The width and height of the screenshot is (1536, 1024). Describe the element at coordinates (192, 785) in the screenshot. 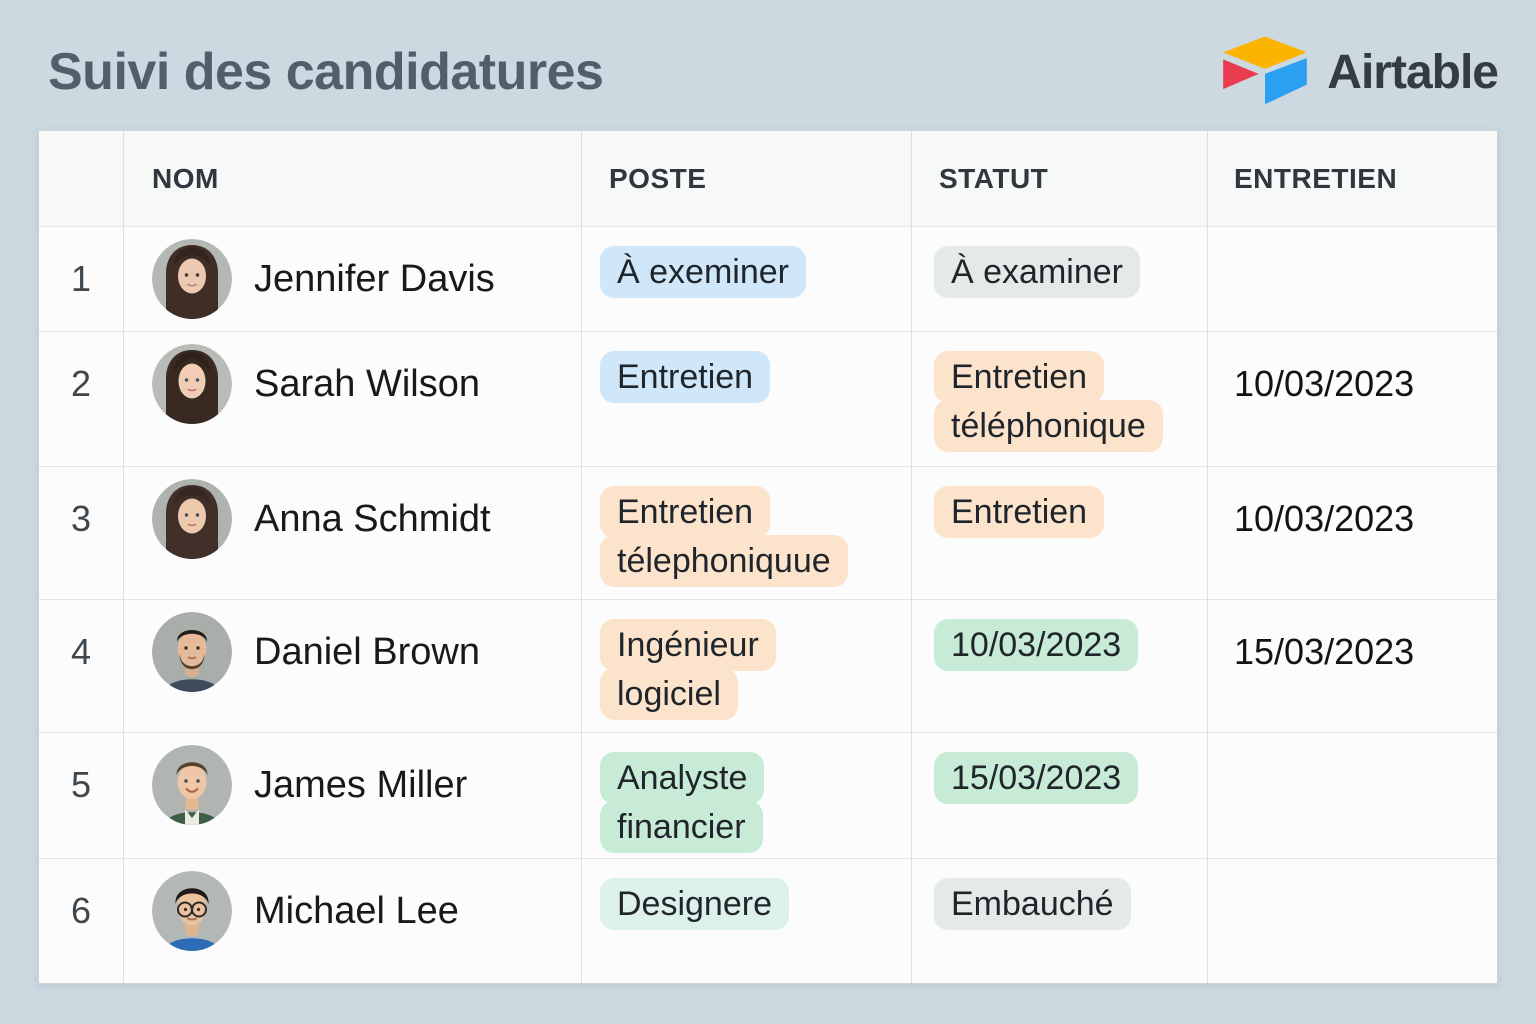

I see `avatar-james-miller` at that location.